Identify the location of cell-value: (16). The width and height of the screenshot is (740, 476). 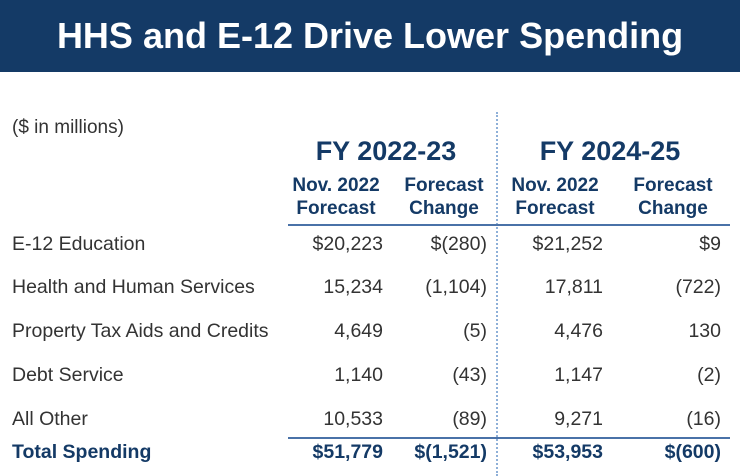
(703, 419).